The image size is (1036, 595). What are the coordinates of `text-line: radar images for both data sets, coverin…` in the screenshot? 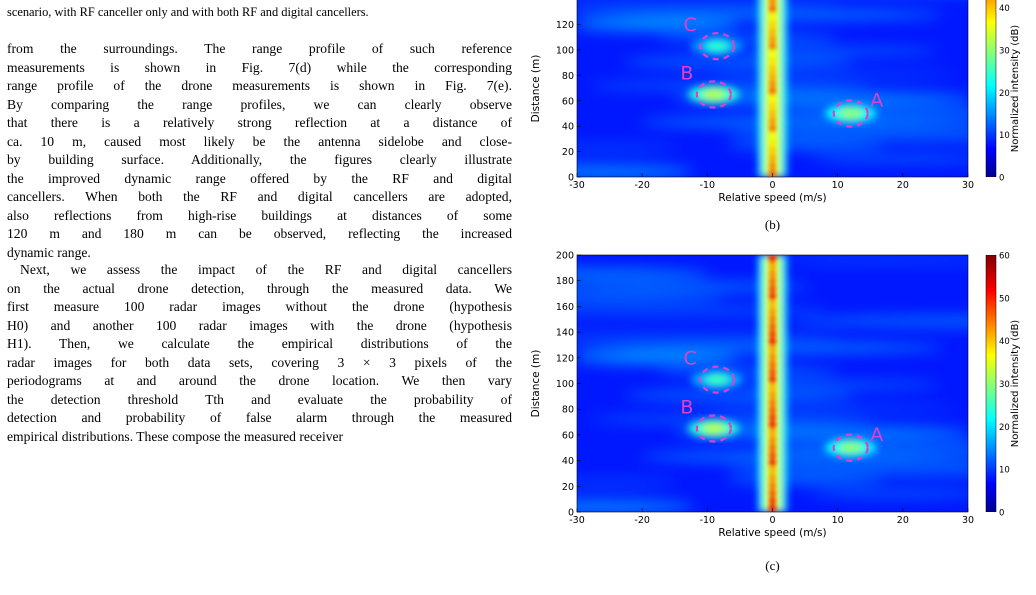 It's located at (259, 362).